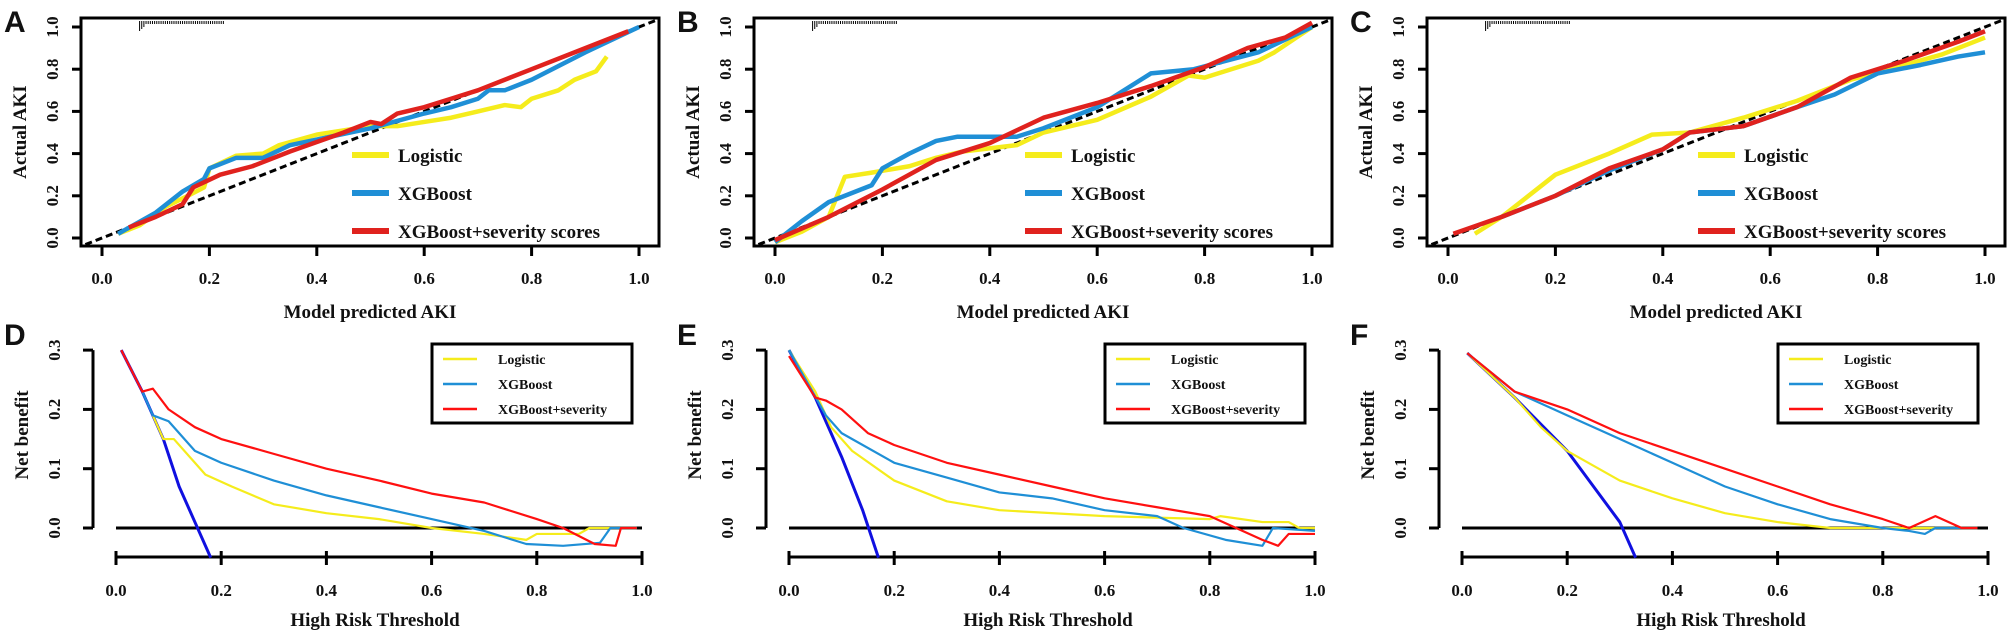 The width and height of the screenshot is (2008, 635). What do you see at coordinates (1361, 22) in the screenshot?
I see `panel-label: C` at bounding box center [1361, 22].